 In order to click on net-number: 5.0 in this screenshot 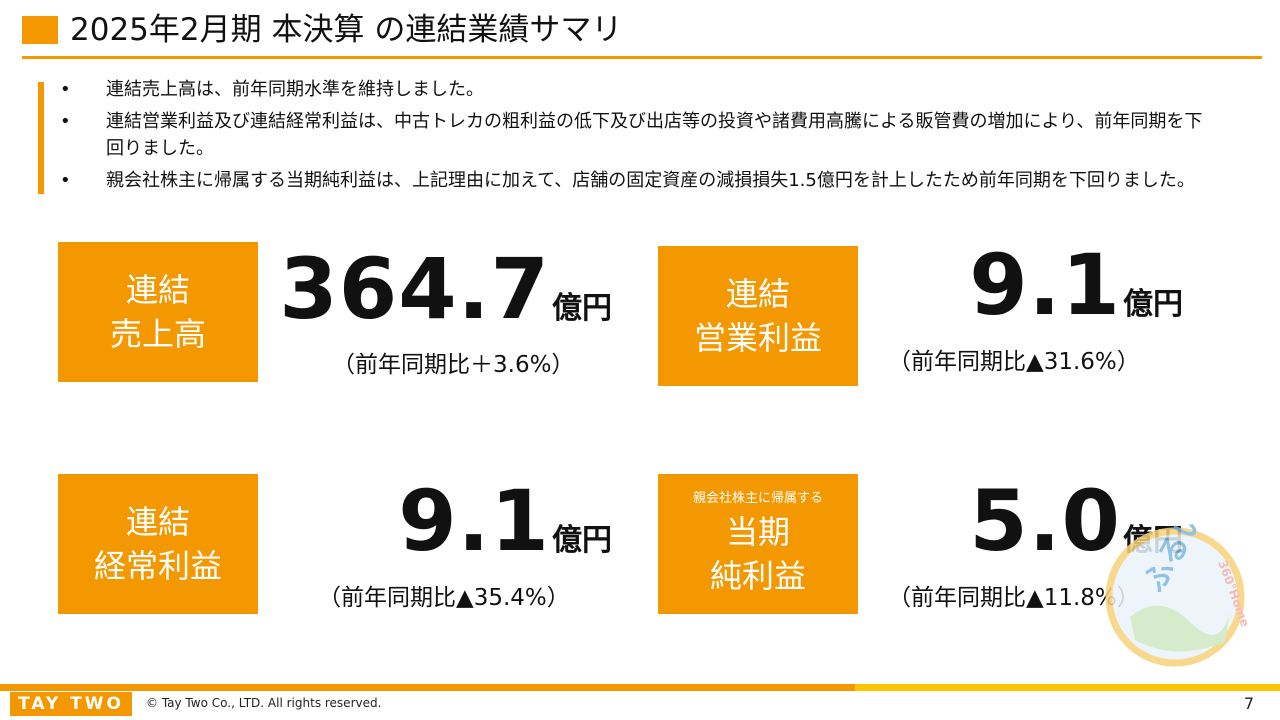, I will do `click(1045, 521)`.